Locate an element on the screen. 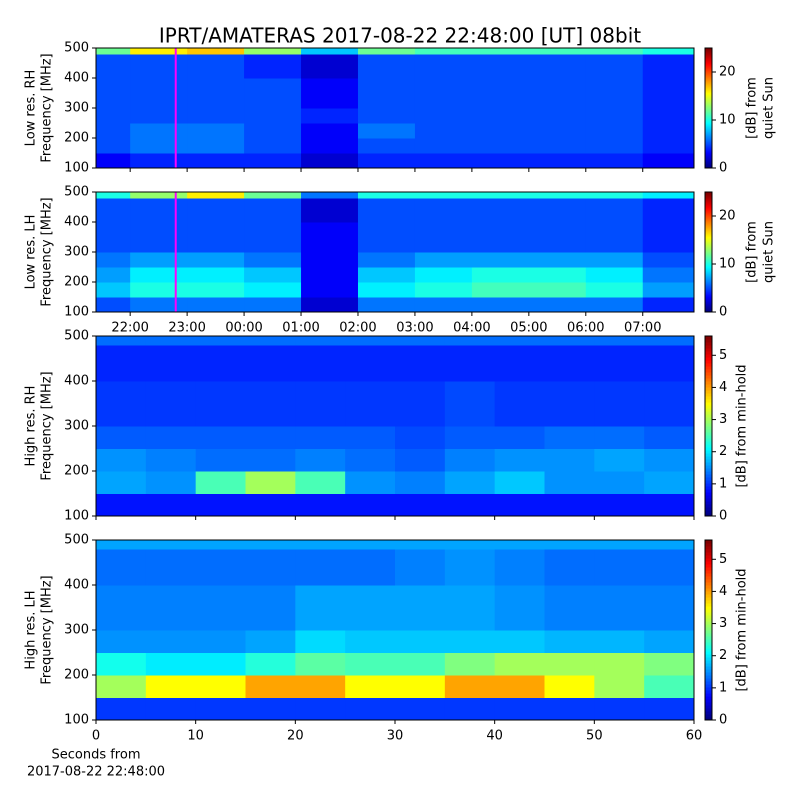 This screenshot has height=800, width=800. y-axis-label: High res. RH is located at coordinates (31, 426).